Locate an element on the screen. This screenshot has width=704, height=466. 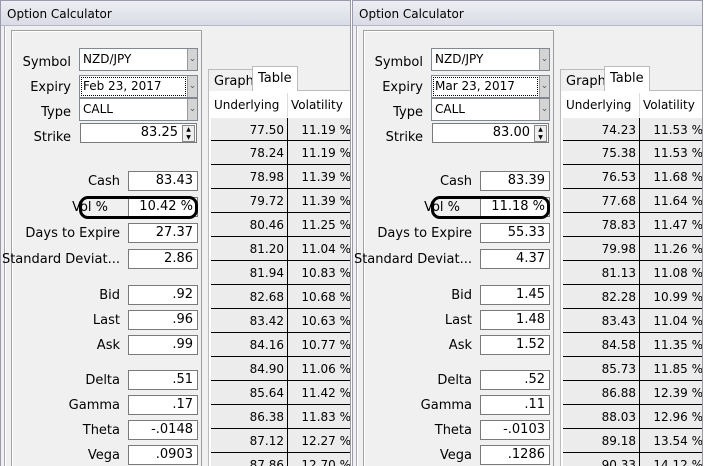
bid-field: .92 is located at coordinates (163, 295).